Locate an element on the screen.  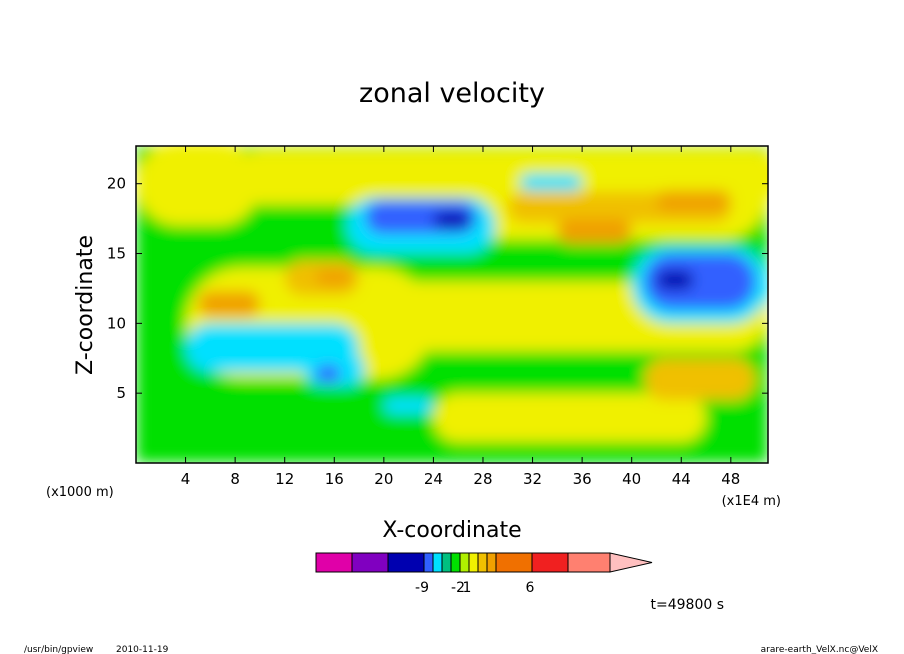
x-tick-label: 36 is located at coordinates (582, 479).